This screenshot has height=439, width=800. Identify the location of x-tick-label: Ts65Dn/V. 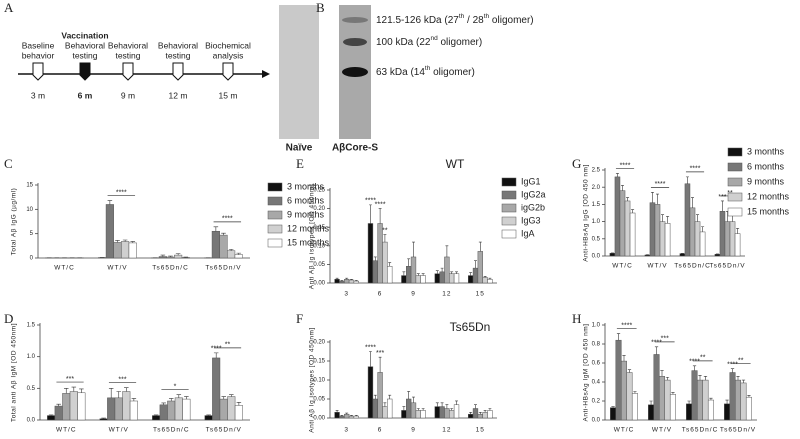
(223, 268).